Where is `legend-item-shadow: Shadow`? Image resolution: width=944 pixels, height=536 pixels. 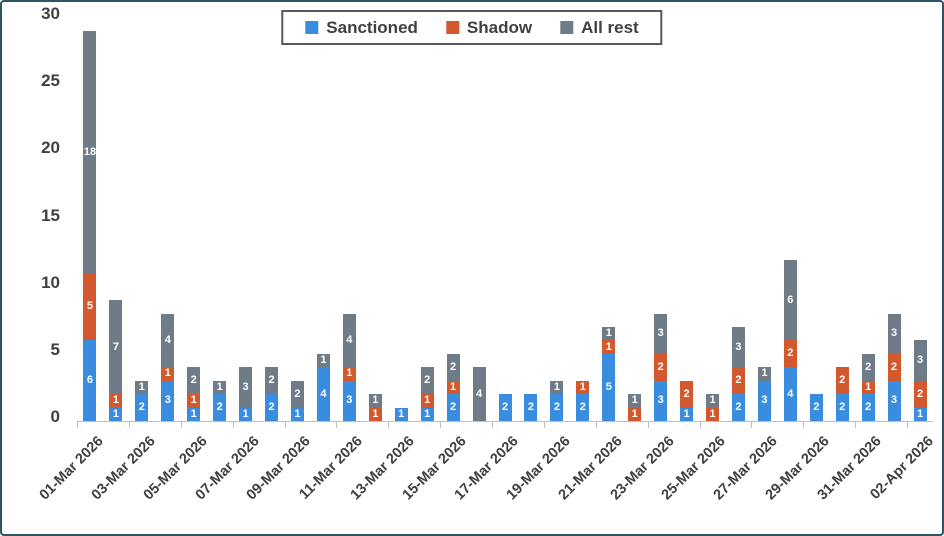 legend-item-shadow: Shadow is located at coordinates (488, 27).